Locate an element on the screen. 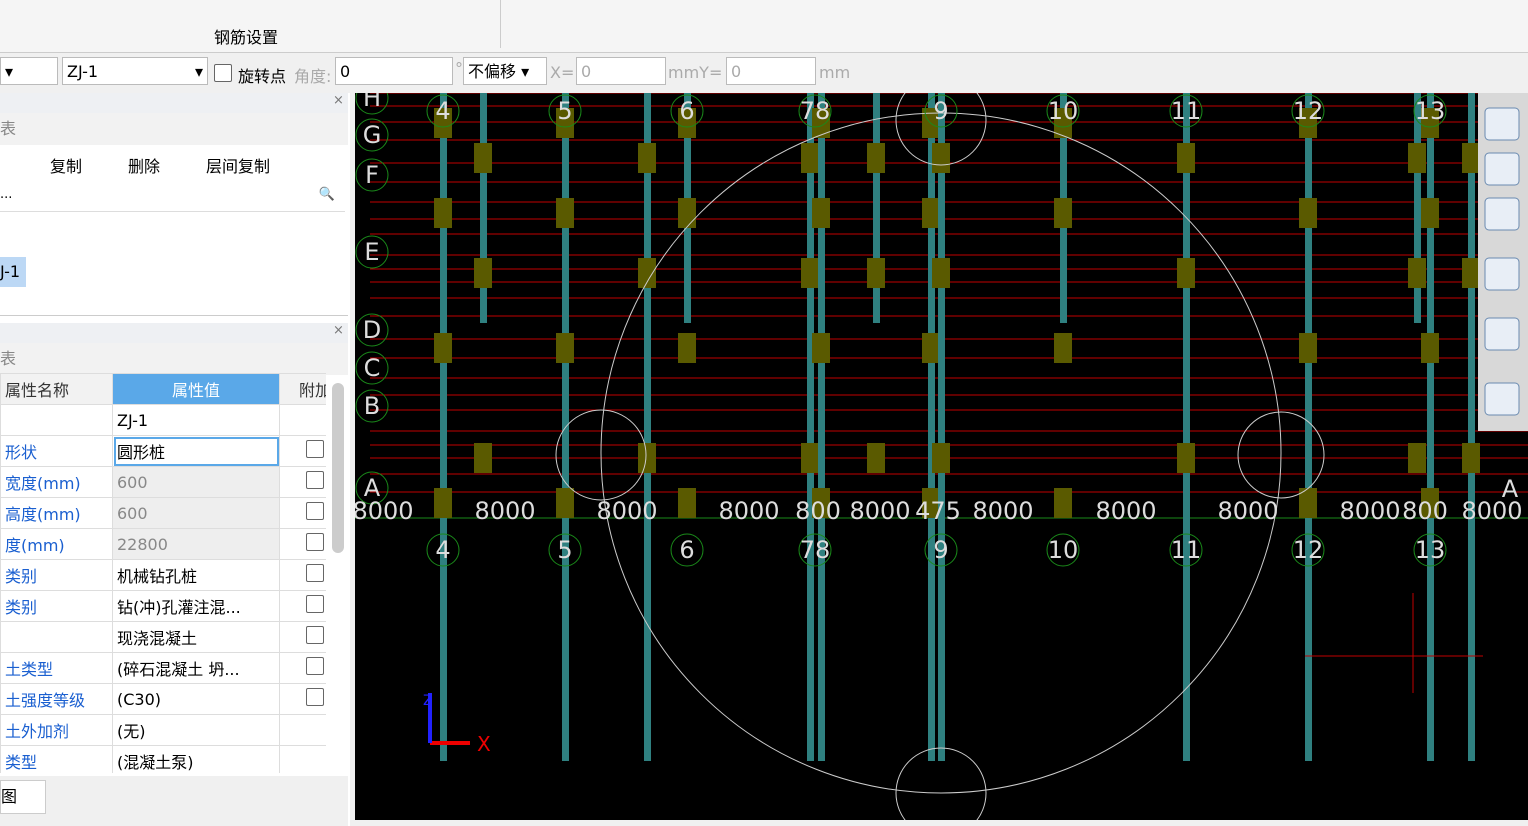 This screenshot has height=826, width=1528. property-value: (C30) is located at coordinates (196, 699).